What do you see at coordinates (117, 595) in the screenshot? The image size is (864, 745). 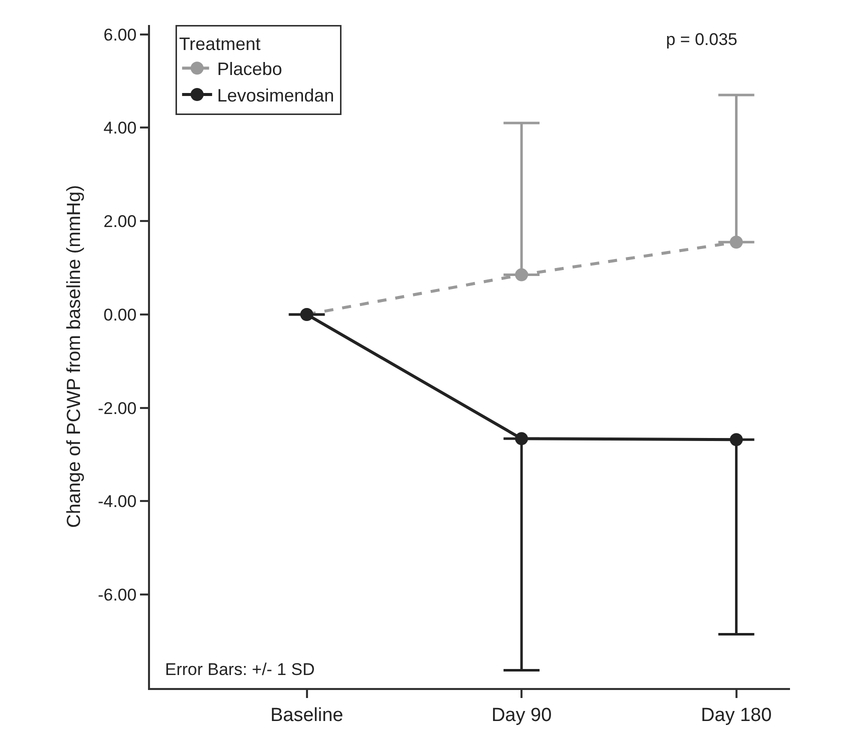 I see `y-tick-label: -6.00` at bounding box center [117, 595].